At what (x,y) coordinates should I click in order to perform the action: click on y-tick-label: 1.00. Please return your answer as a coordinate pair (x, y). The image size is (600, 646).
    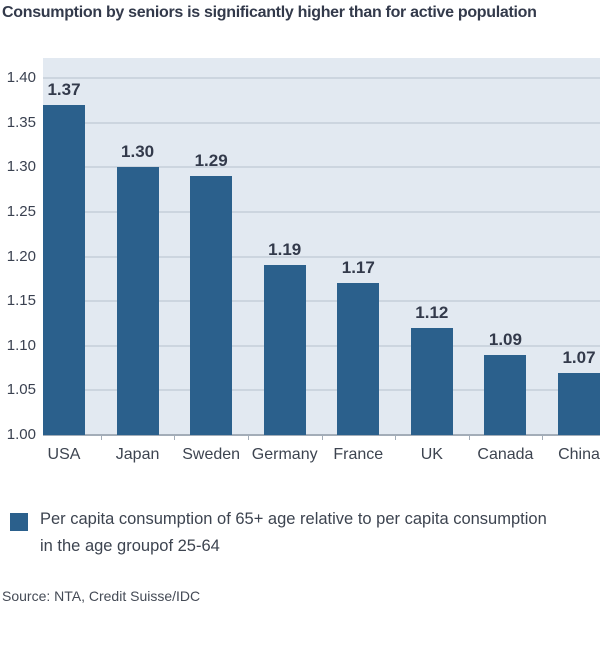
    Looking at the image, I should click on (21, 434).